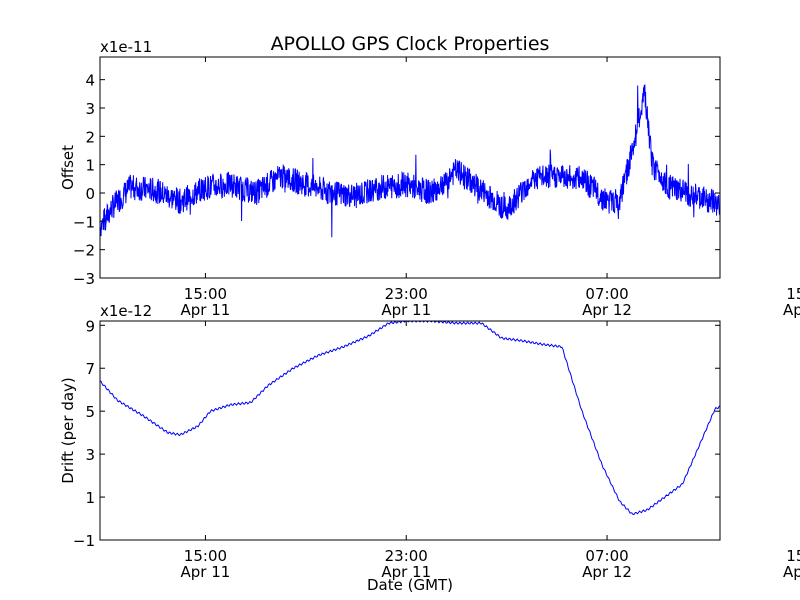 This screenshot has width=800, height=600. What do you see at coordinates (90, 137) in the screenshot?
I see `y-tick-label: 2` at bounding box center [90, 137].